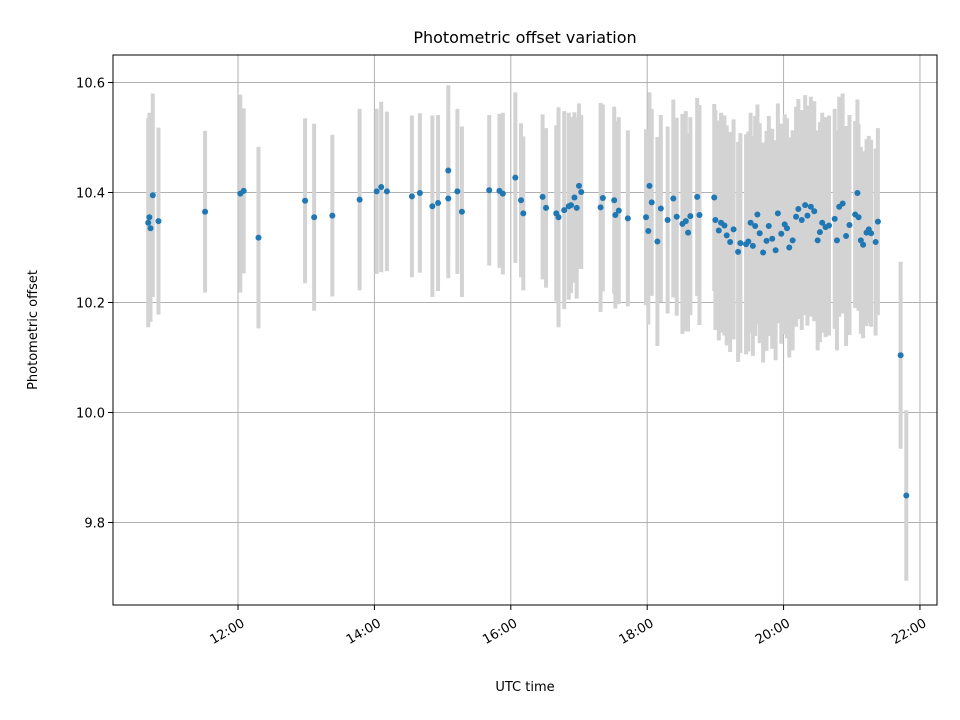  I want to click on y-axis-label: Photometric offset, so click(33, 330).